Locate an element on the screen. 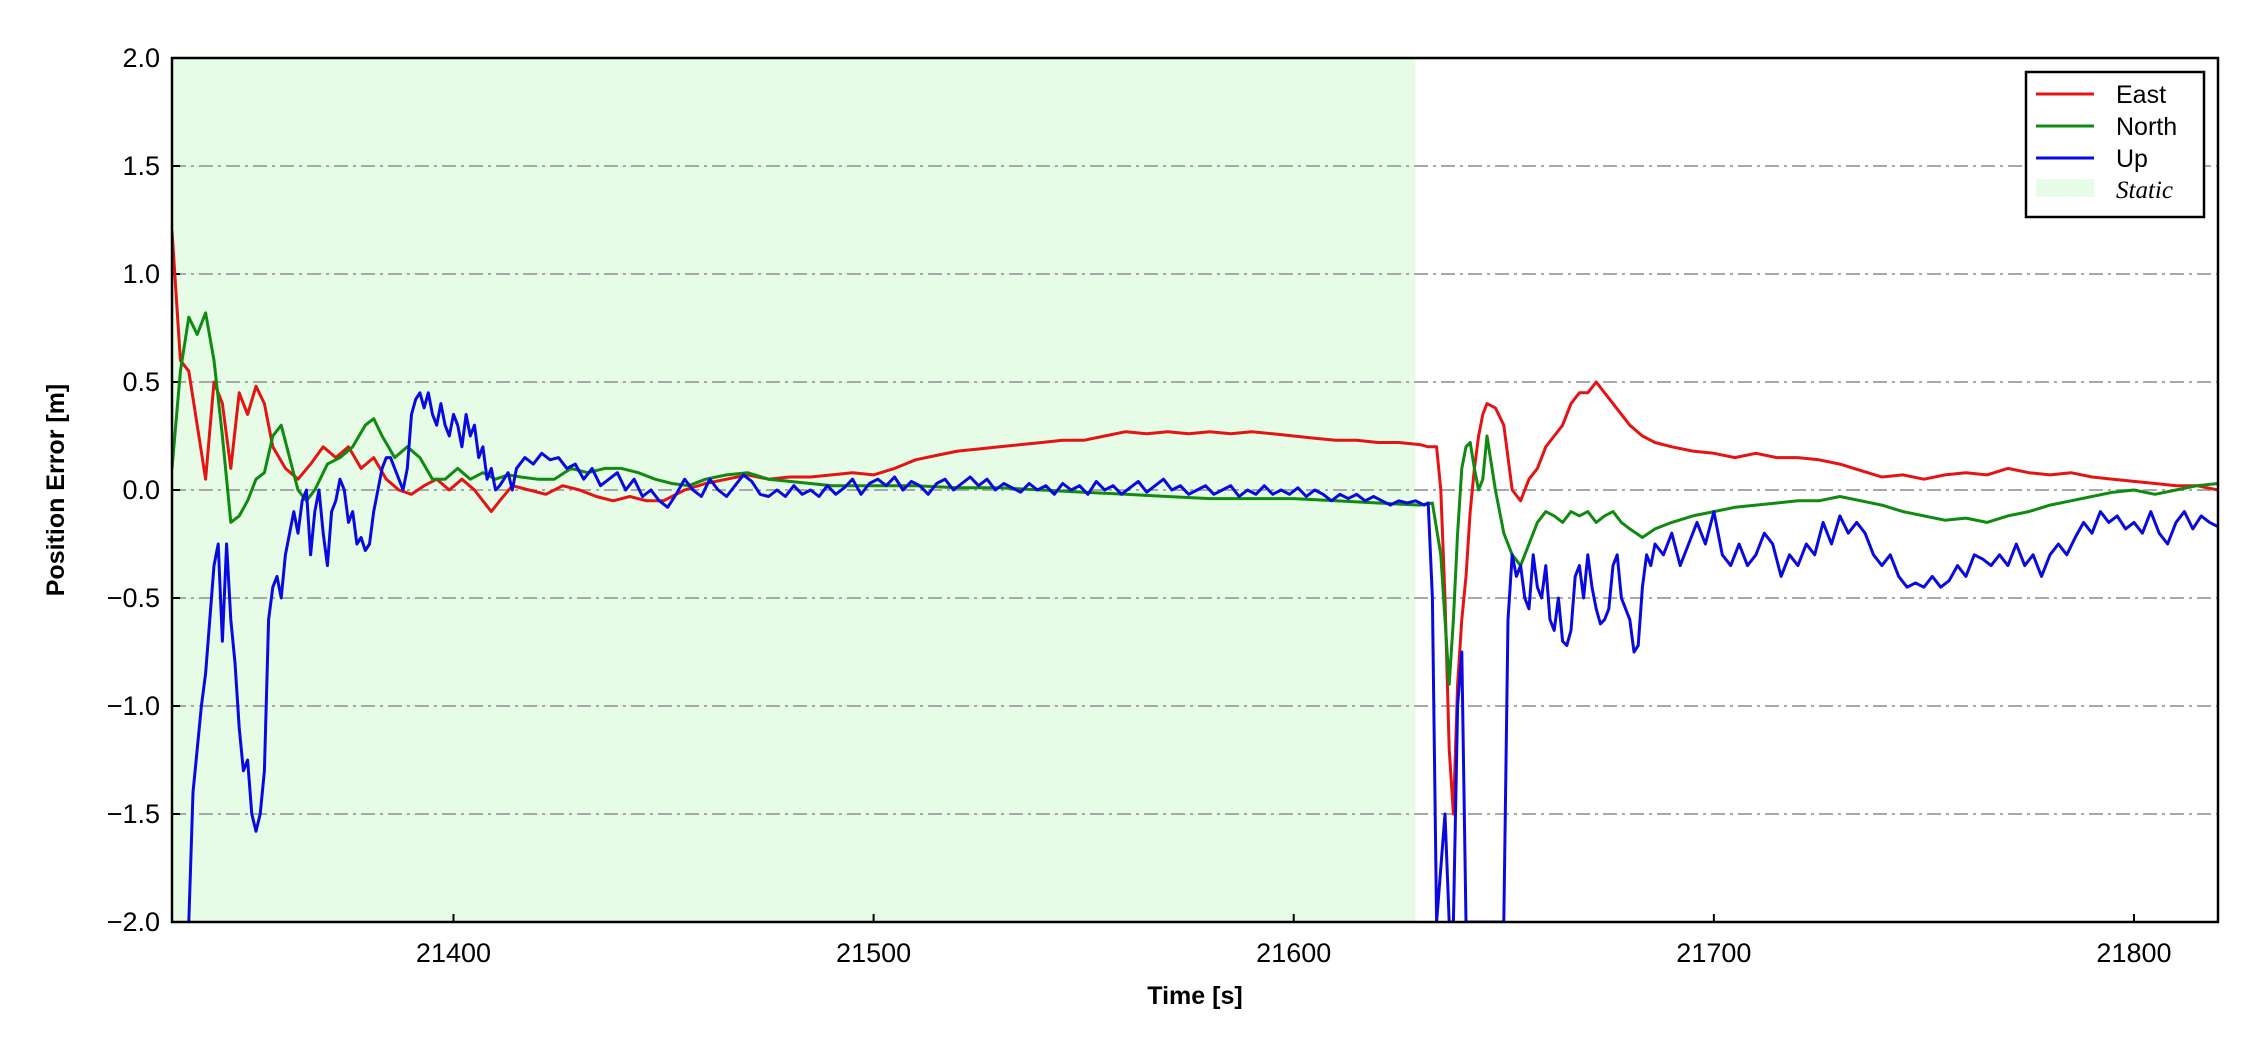  legend-label-static: Static is located at coordinates (2144, 190).